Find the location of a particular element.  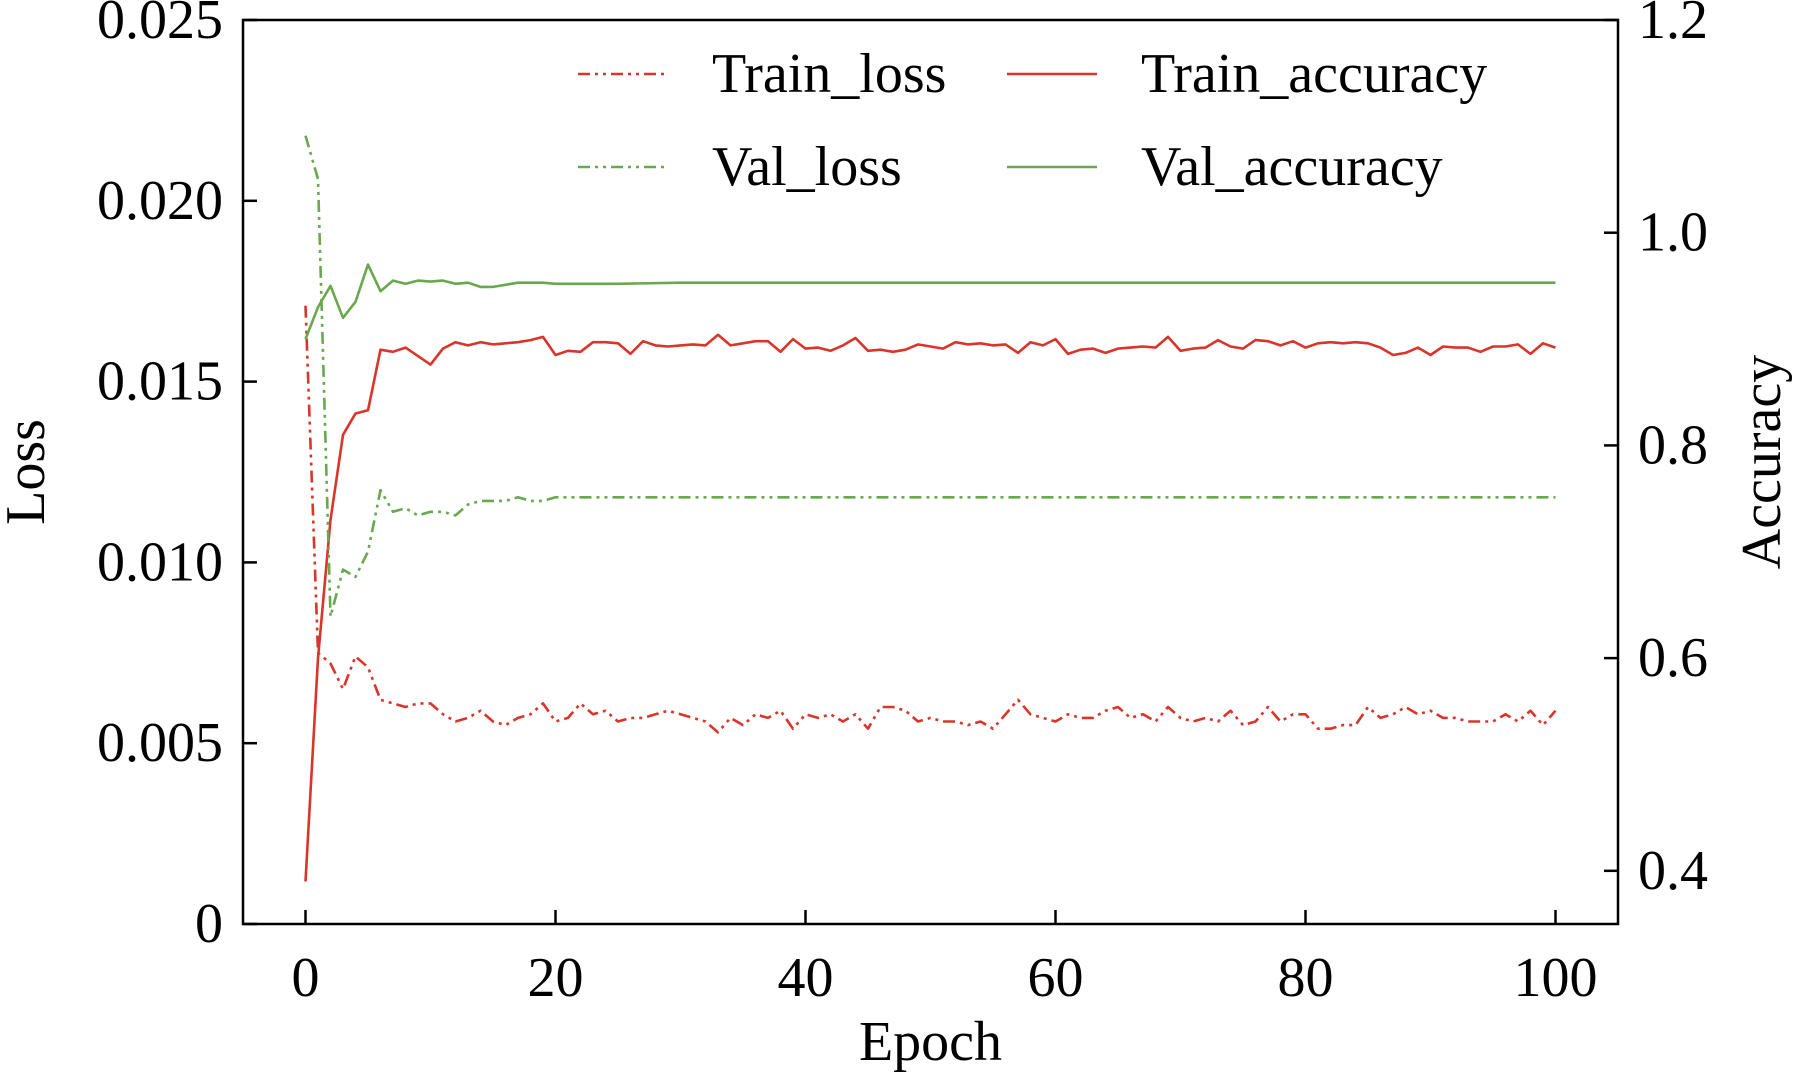

x-tick-label: 0 is located at coordinates (306, 978).